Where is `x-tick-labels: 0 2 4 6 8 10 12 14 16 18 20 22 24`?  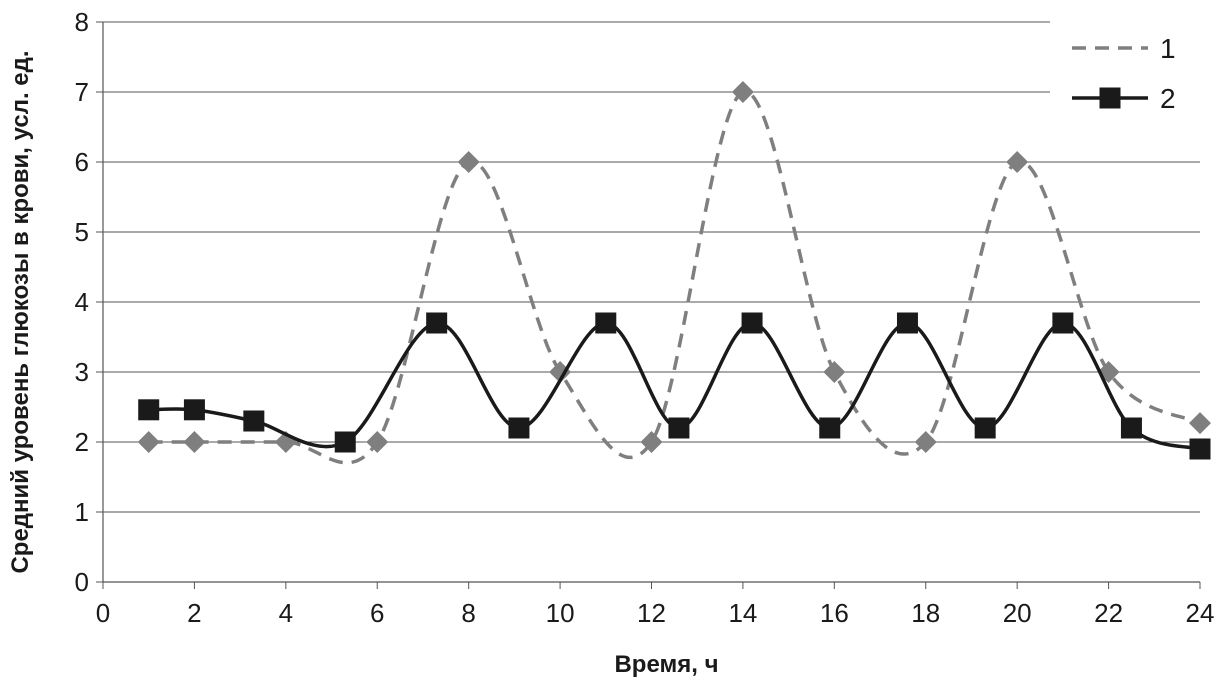 x-tick-labels: 0 2 4 6 8 10 12 14 16 18 20 22 24 is located at coordinates (655, 613).